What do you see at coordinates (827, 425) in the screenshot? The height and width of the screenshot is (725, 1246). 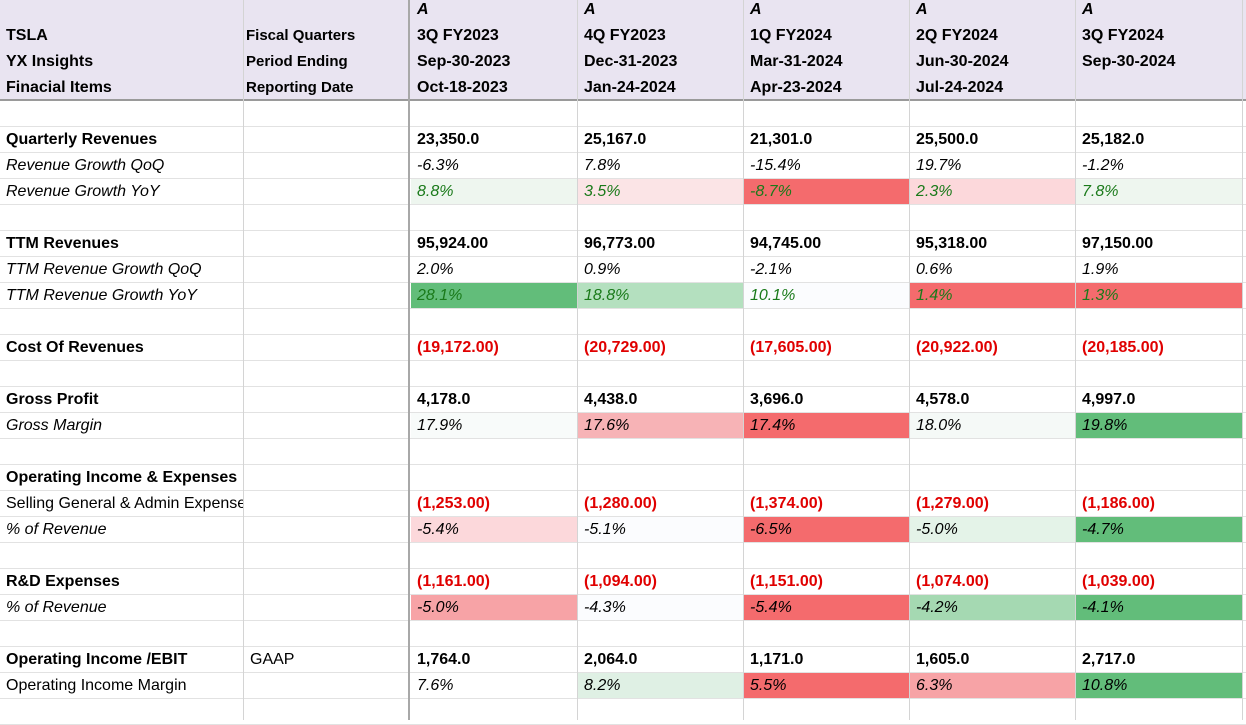 I see `value-cell: 17.4%` at bounding box center [827, 425].